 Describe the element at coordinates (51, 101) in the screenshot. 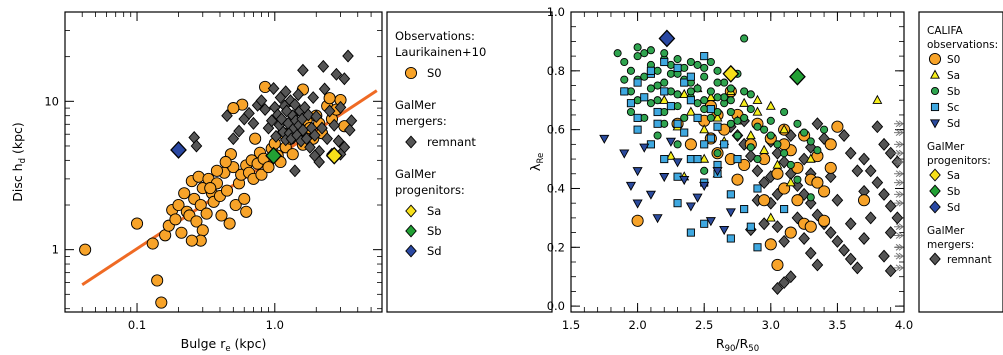

I see `y-tick-label: 10` at that location.